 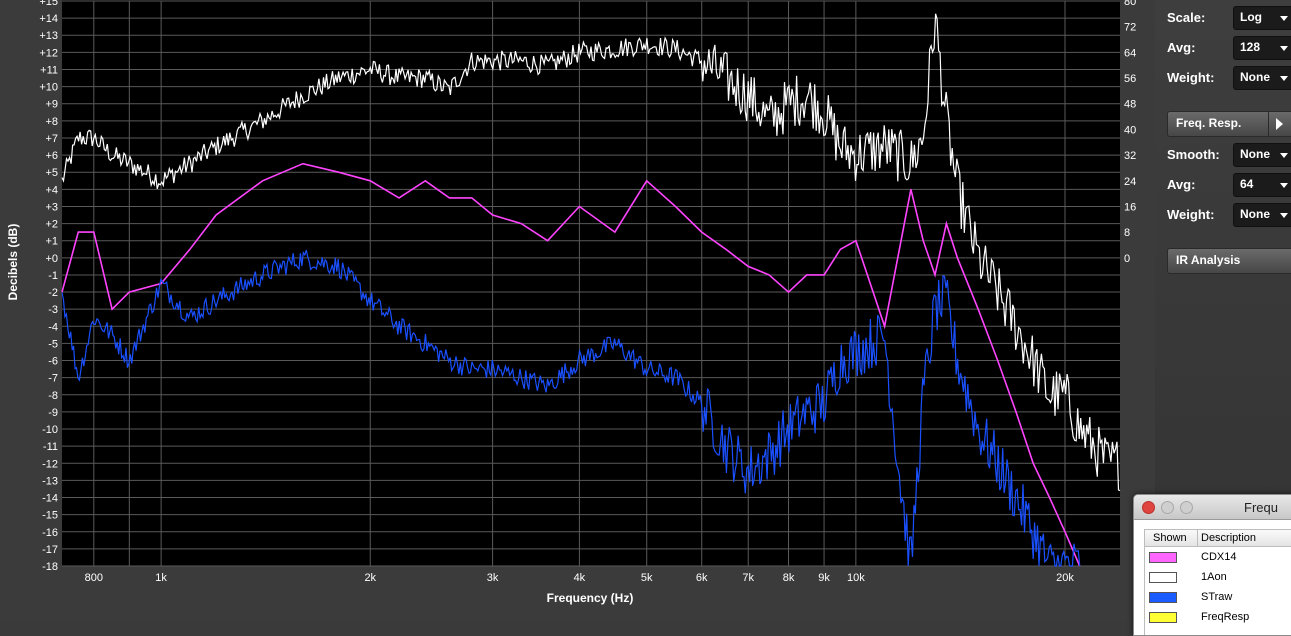 I want to click on weight2-label: Weight:, so click(x=1191, y=214).